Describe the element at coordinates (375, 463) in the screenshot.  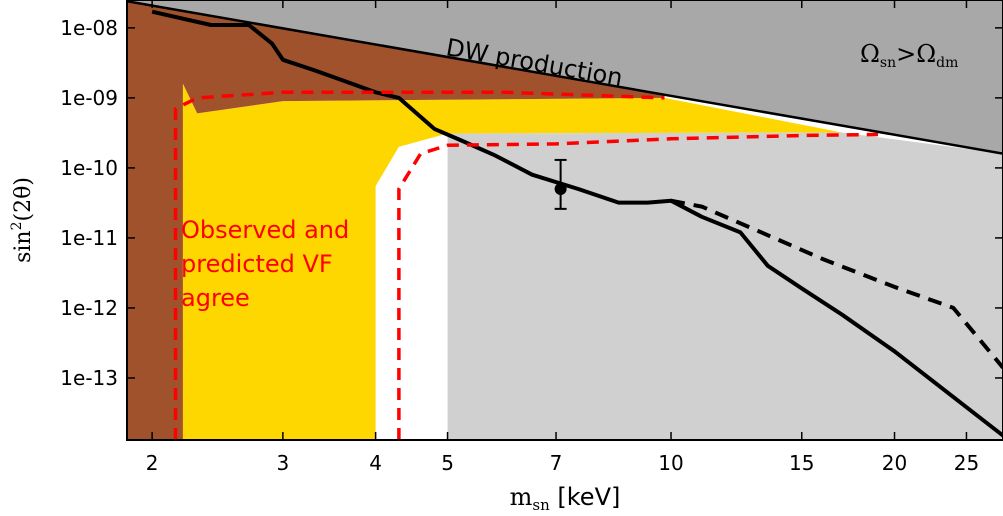
I see `x-tick-label: 4` at that location.